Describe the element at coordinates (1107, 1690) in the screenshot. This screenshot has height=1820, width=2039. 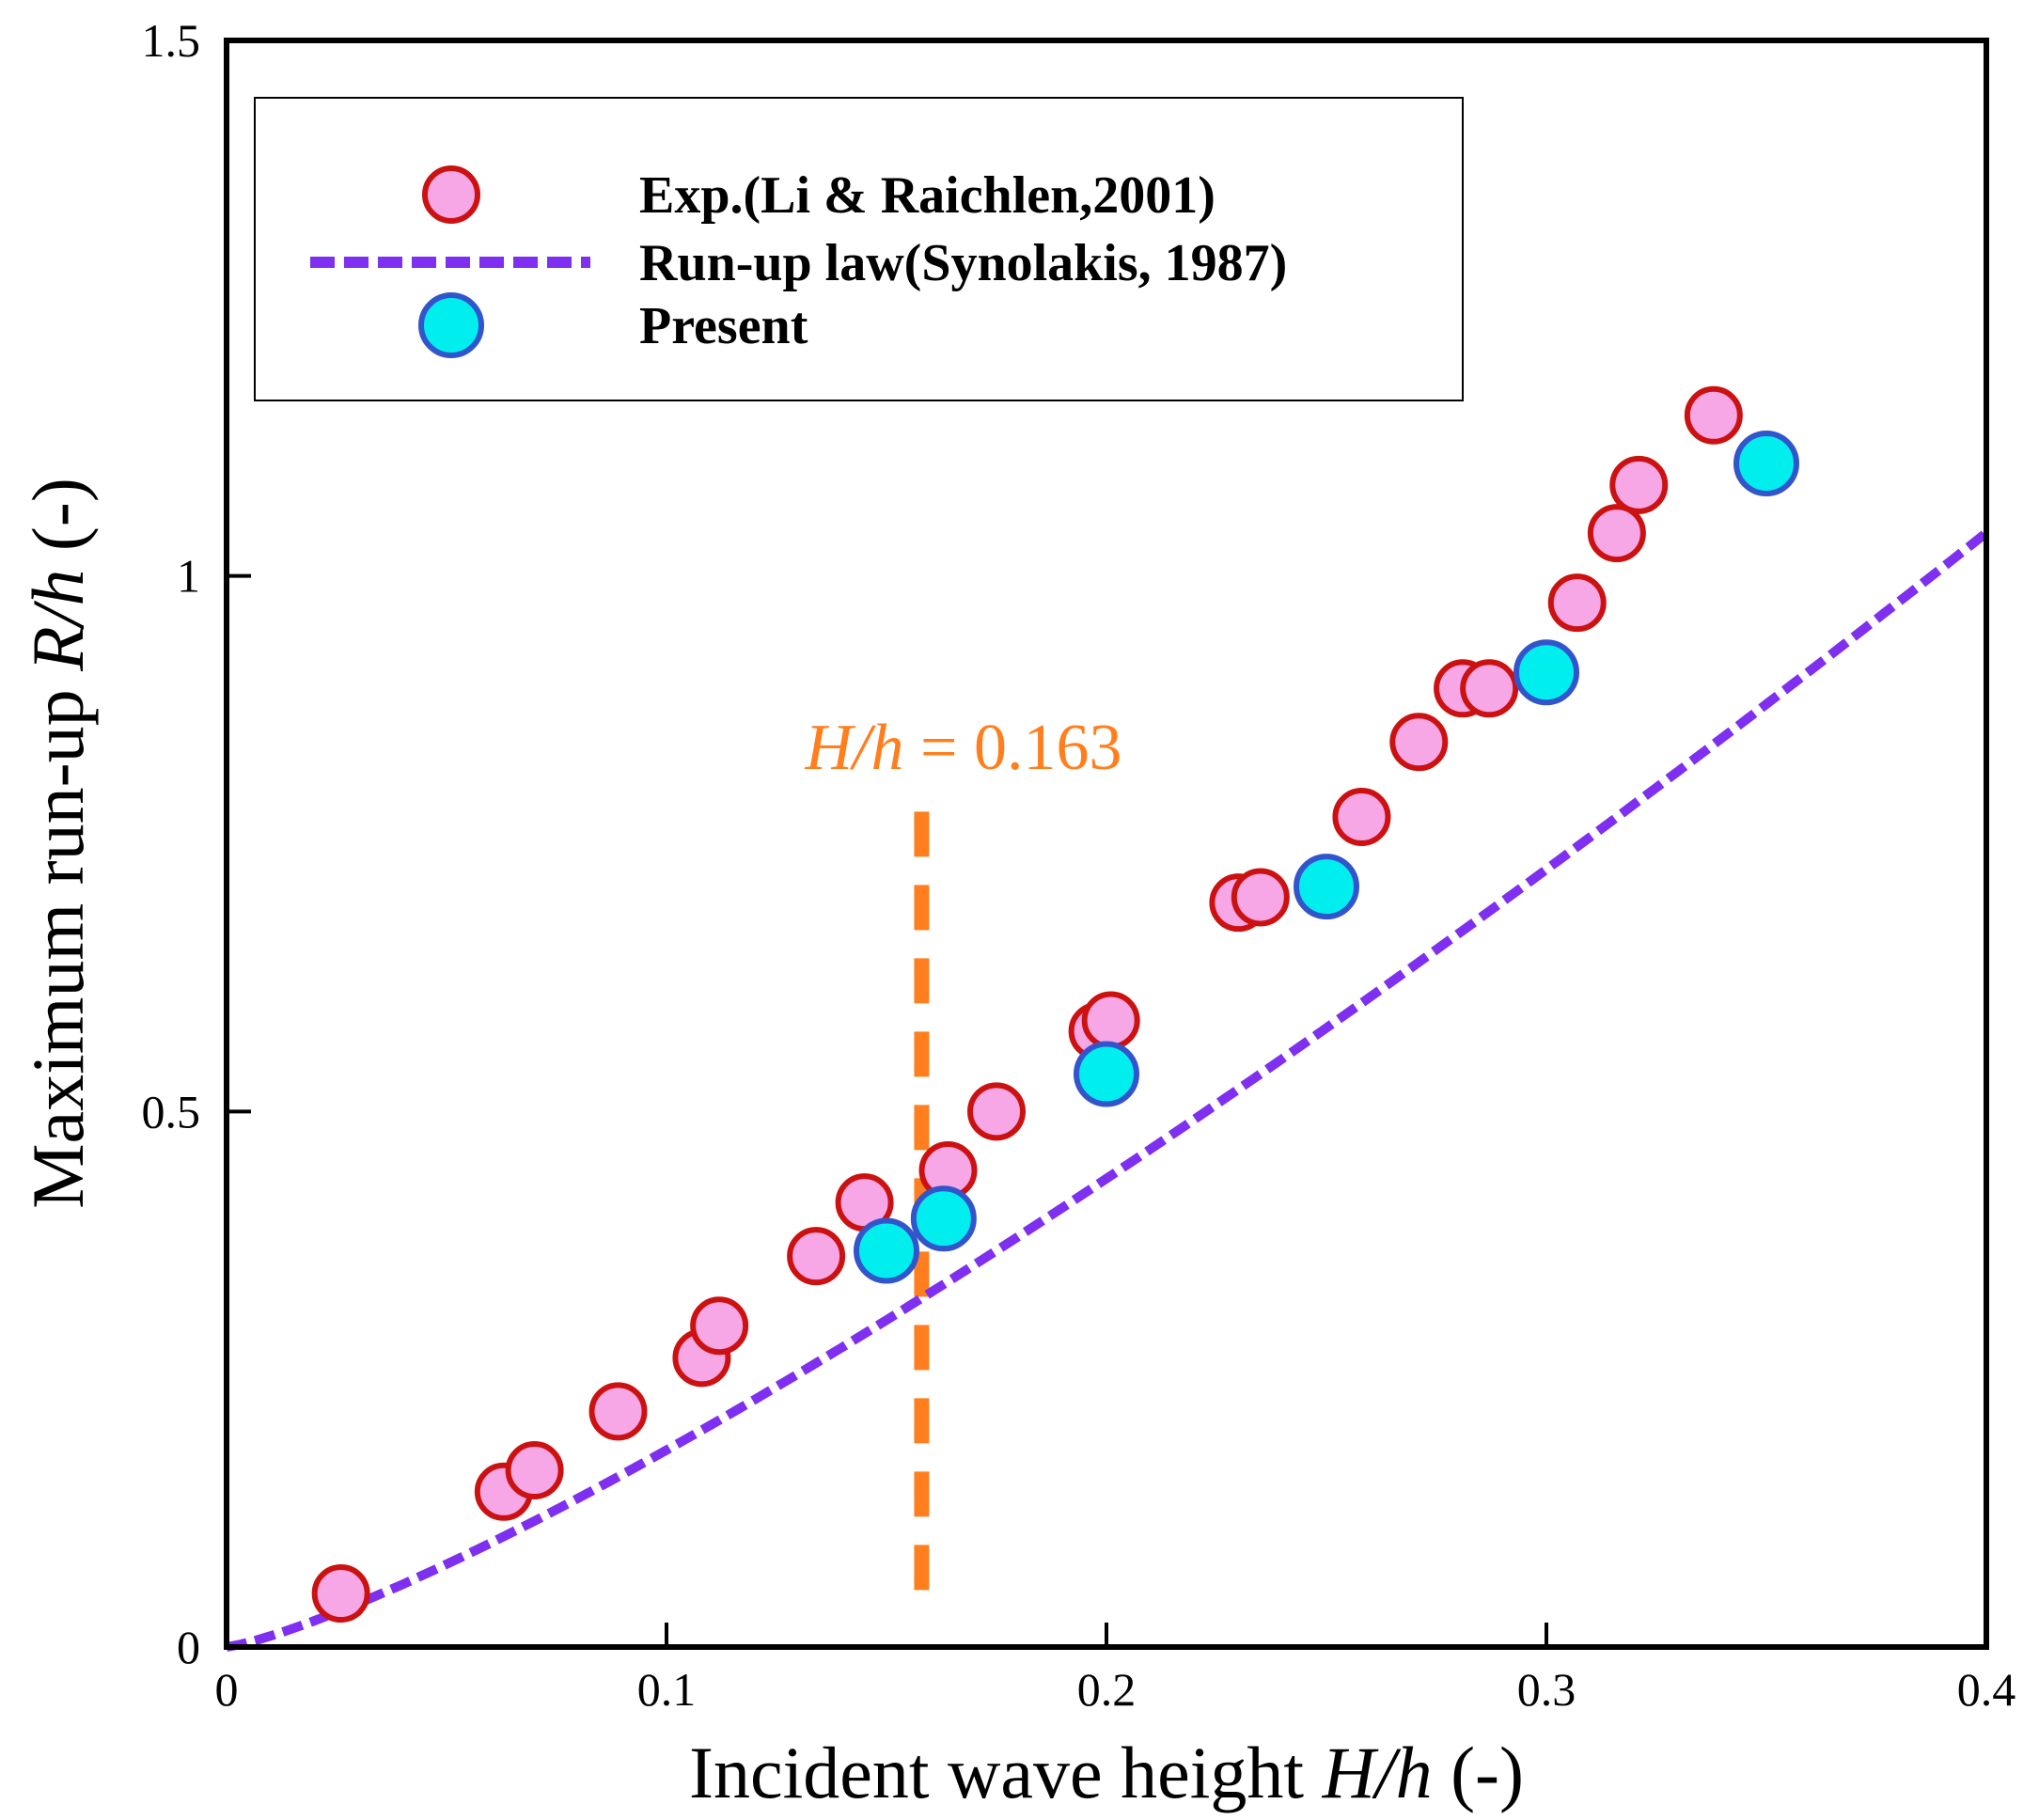
I see `x-tick-label: 0.2` at that location.